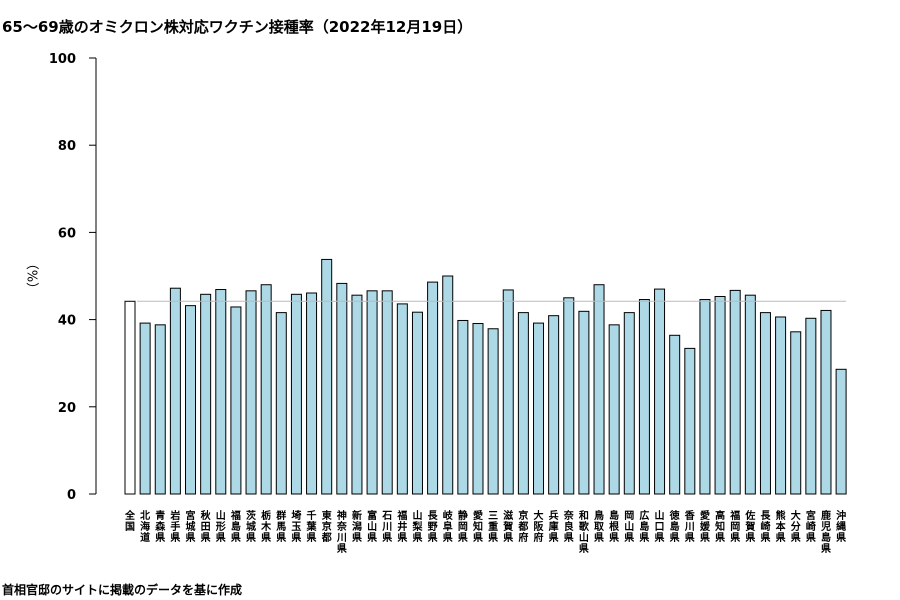  What do you see at coordinates (689, 526) in the screenshot?
I see `x-tick-label: 香川県` at bounding box center [689, 526].